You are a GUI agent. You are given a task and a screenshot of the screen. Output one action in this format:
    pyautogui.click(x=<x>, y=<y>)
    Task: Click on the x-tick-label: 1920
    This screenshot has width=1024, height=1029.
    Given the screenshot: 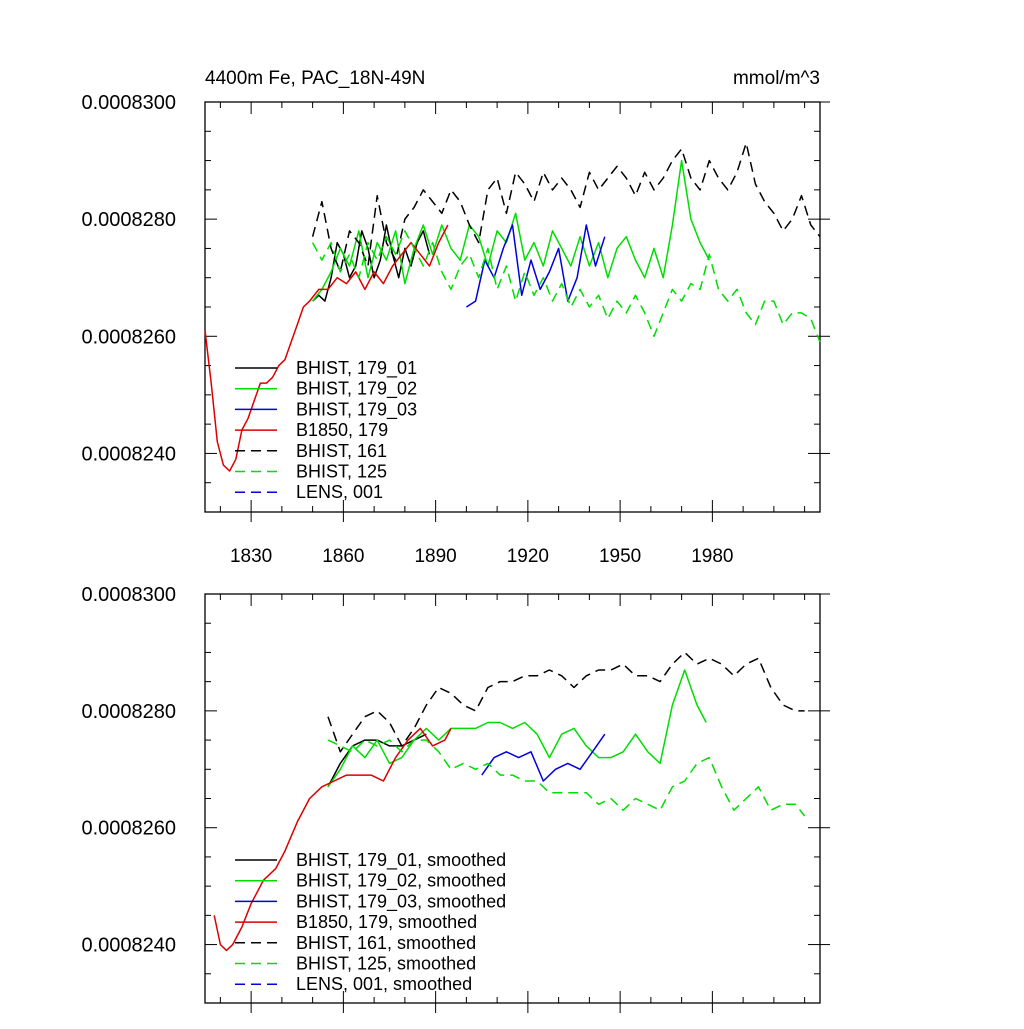 What is the action you would take?
    pyautogui.click(x=528, y=556)
    